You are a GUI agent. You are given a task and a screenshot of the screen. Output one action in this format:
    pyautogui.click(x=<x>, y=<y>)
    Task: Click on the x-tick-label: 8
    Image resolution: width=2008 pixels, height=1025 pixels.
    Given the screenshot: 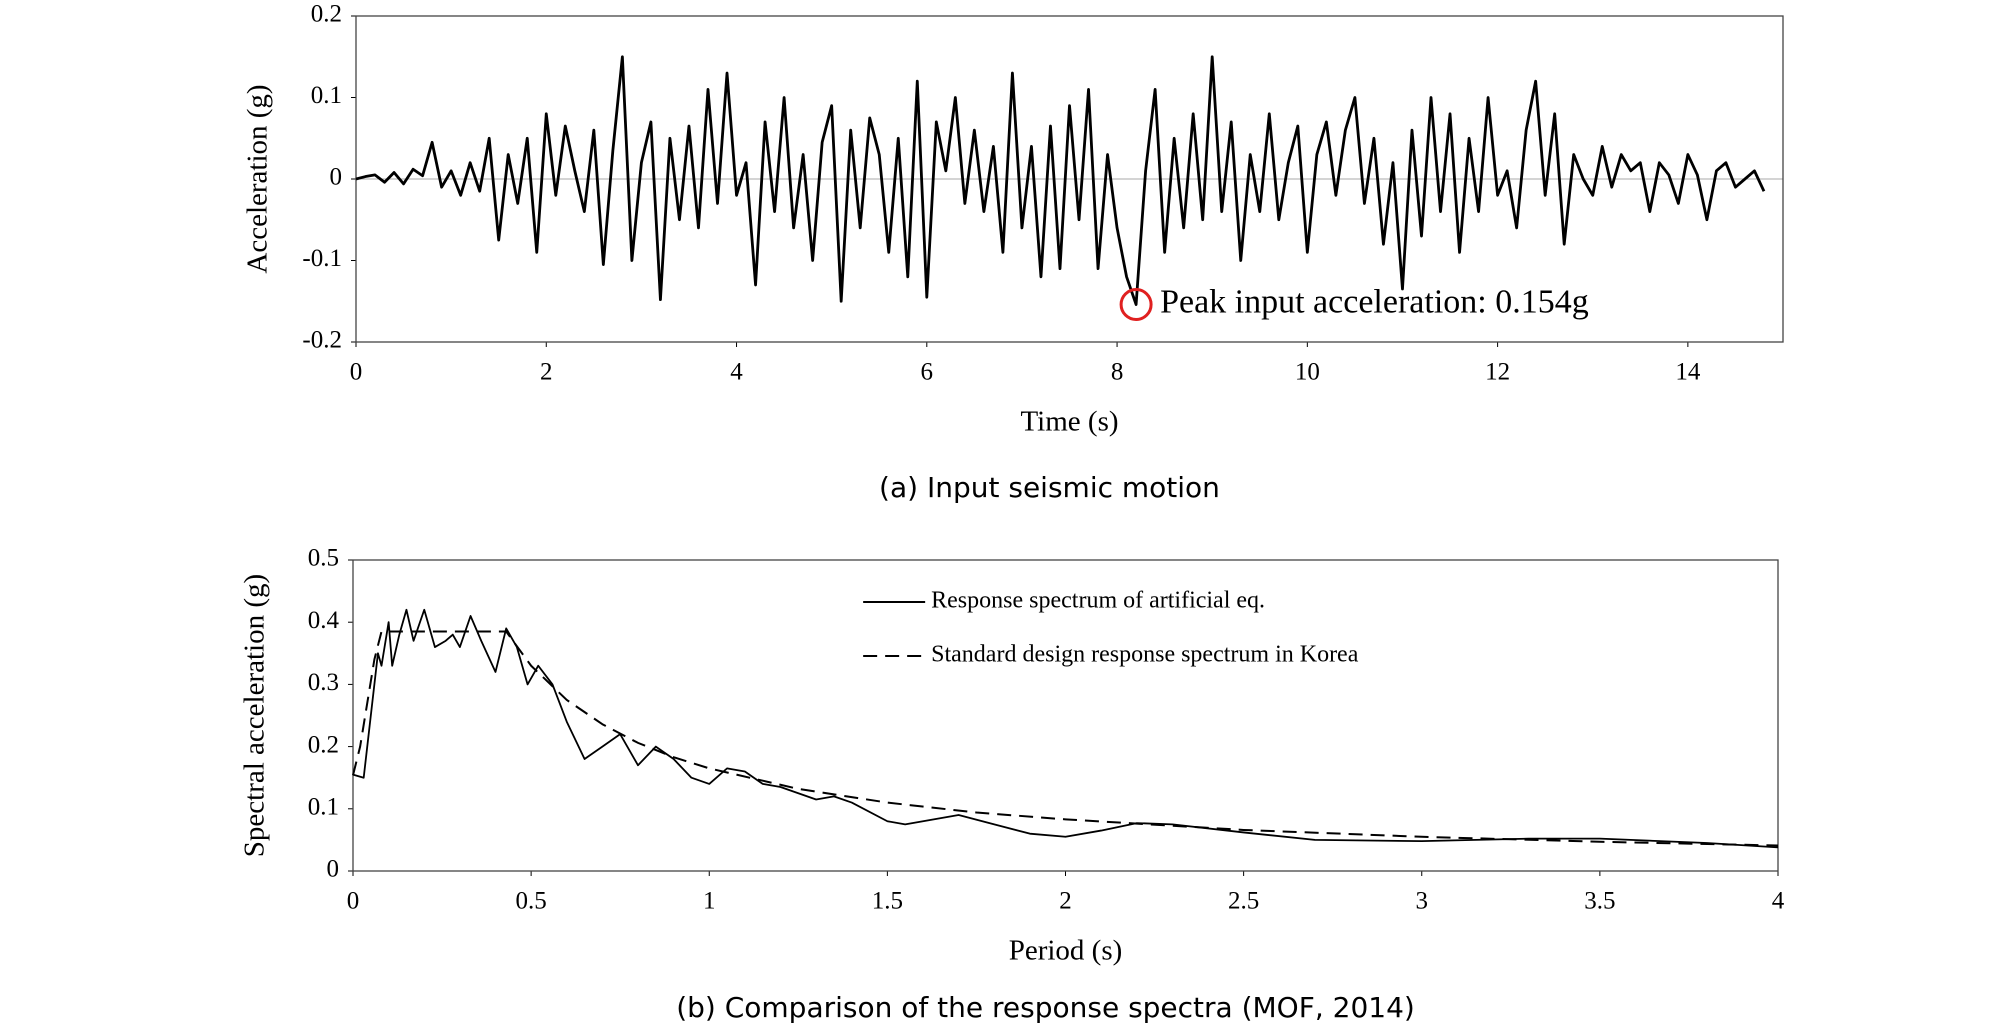 What is the action you would take?
    pyautogui.click(x=1117, y=372)
    